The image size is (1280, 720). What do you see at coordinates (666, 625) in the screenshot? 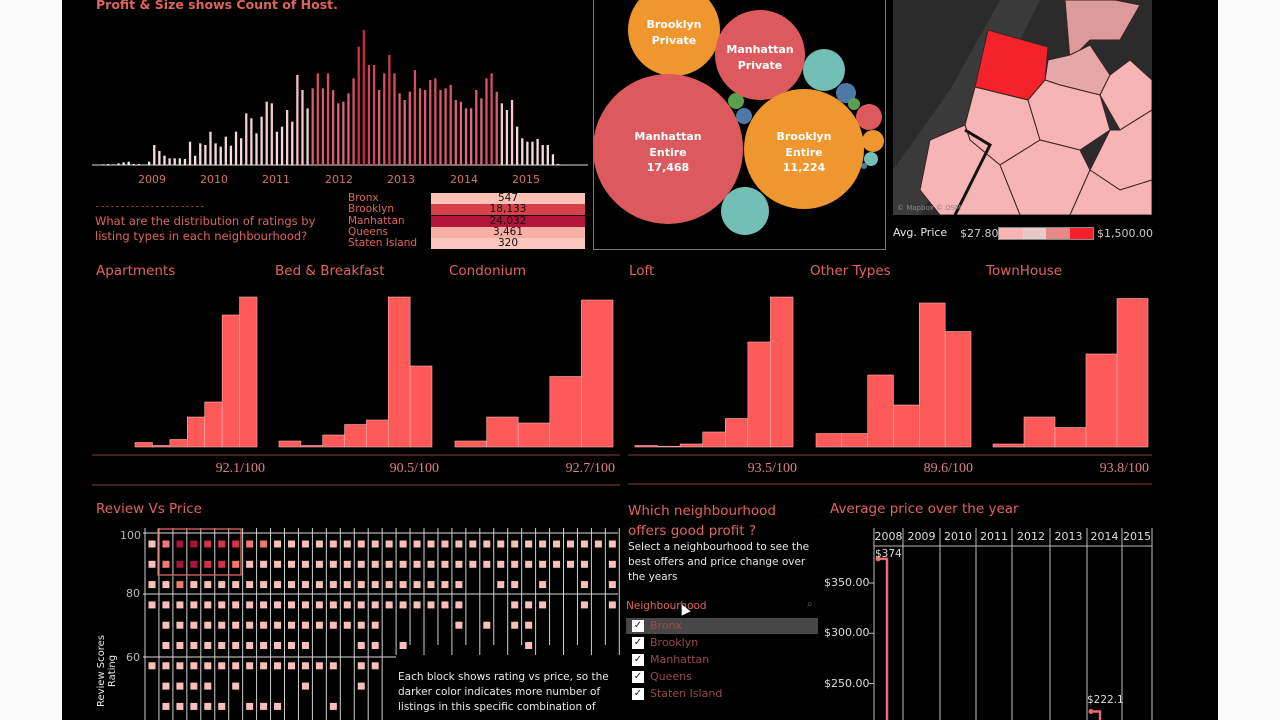
I see `filter-item-label: Bronx` at bounding box center [666, 625].